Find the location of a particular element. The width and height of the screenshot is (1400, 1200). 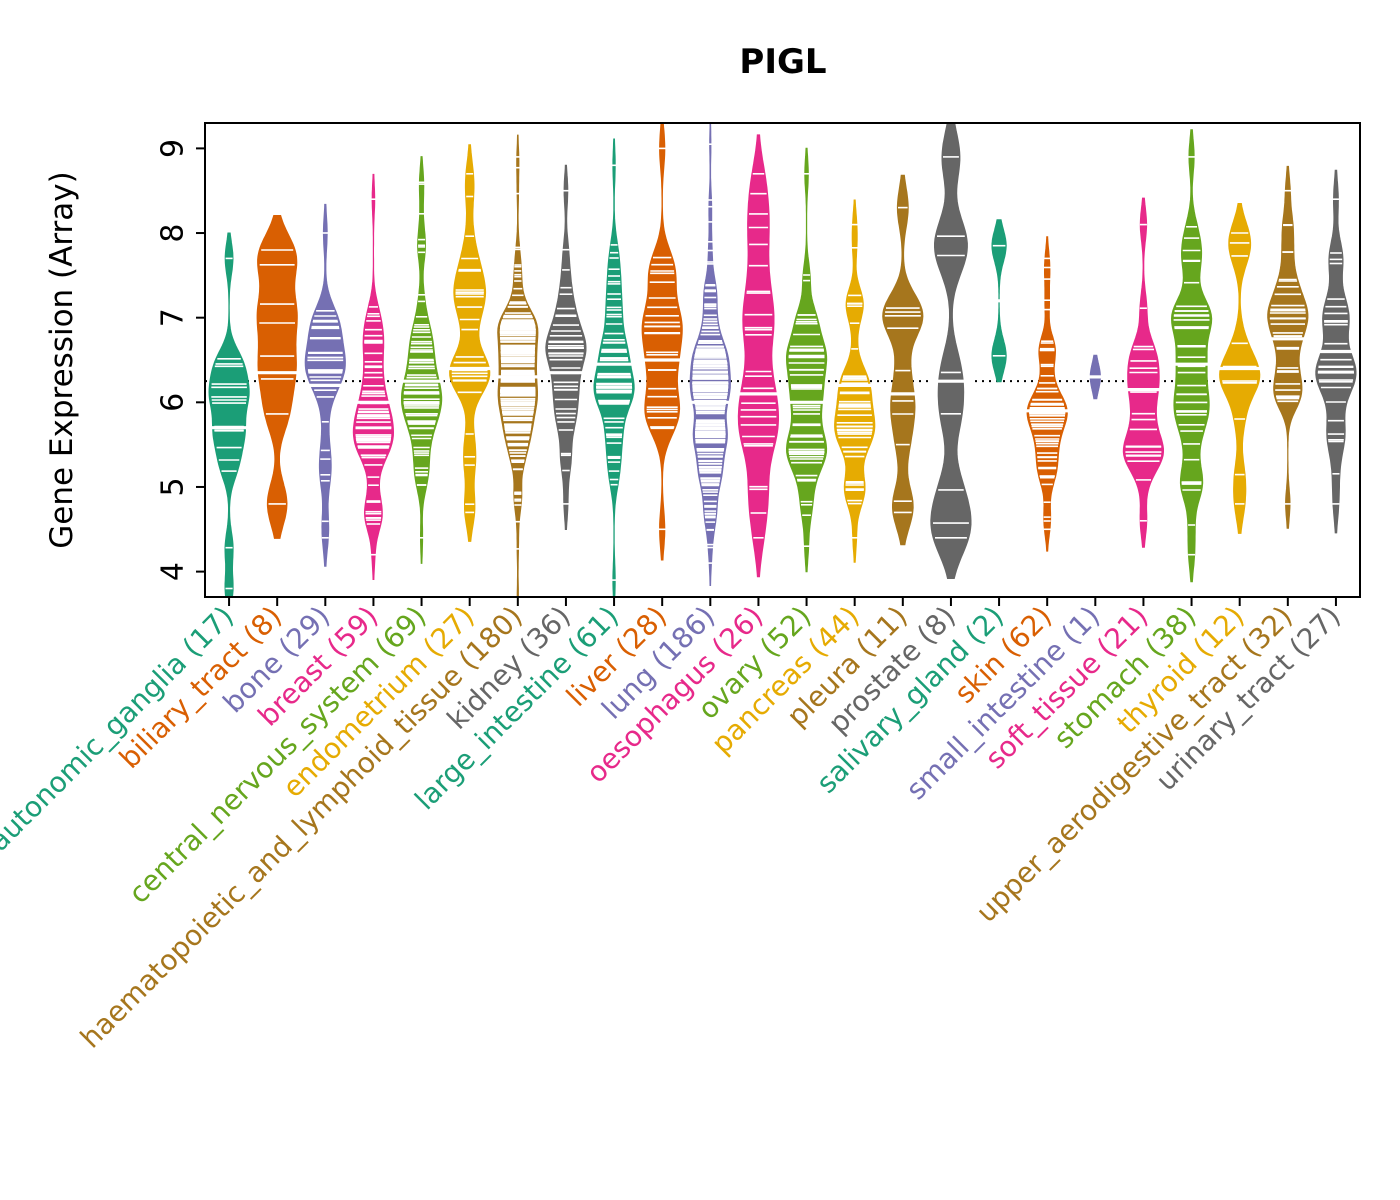

violin-biliary_tract is located at coordinates (277, 377).